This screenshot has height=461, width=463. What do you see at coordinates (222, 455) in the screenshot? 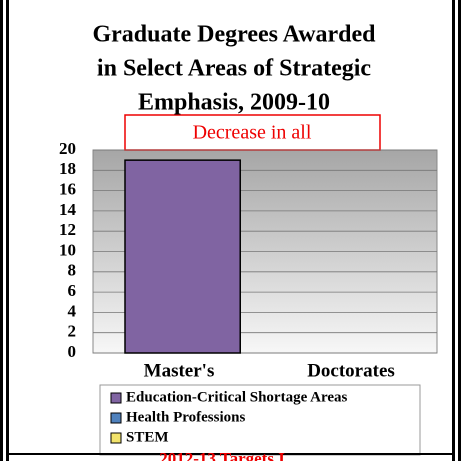
I see `footer: 2012-13 Targets I` at bounding box center [222, 455].